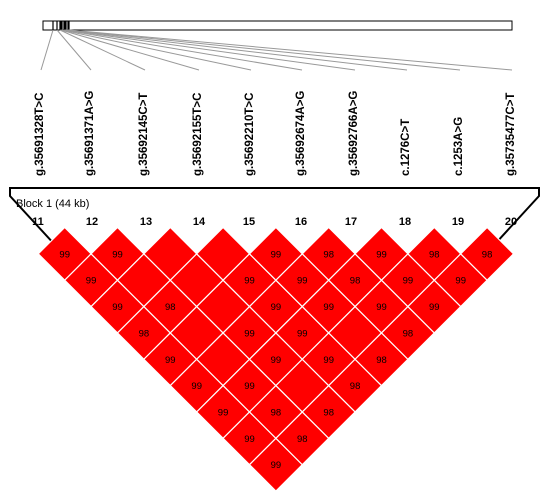 This screenshot has height=496, width=550. Describe the element at coordinates (249, 222) in the screenshot. I see `marker-number: 15` at that location.